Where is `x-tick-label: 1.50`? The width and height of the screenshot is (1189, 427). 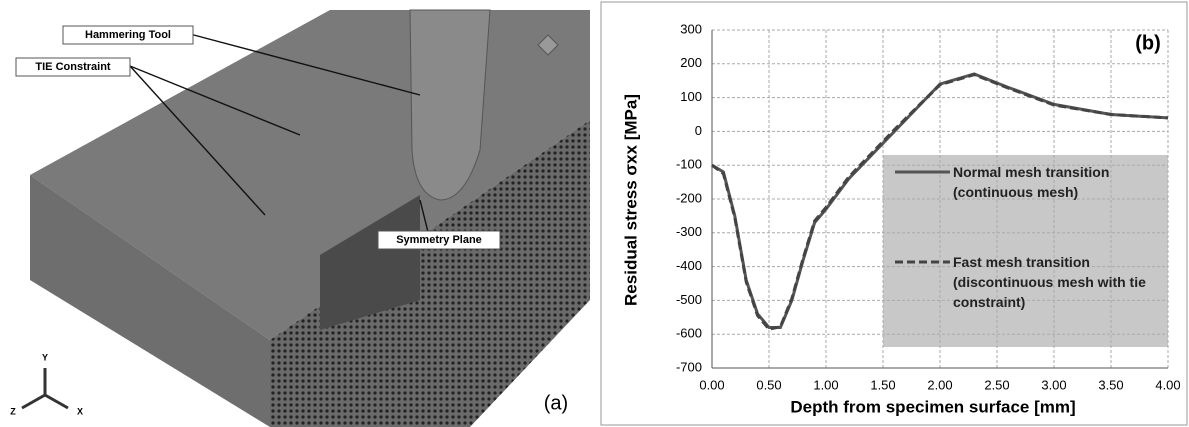
x-tick-label: 1.50 is located at coordinates (882, 384).